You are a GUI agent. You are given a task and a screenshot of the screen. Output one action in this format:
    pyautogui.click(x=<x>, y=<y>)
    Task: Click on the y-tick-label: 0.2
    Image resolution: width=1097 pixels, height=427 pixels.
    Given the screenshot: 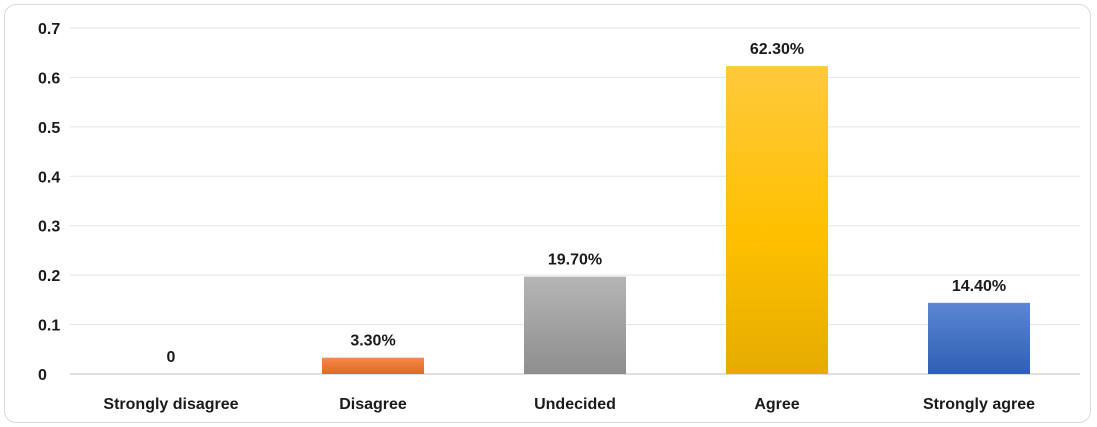 What is the action you would take?
    pyautogui.click(x=49, y=276)
    